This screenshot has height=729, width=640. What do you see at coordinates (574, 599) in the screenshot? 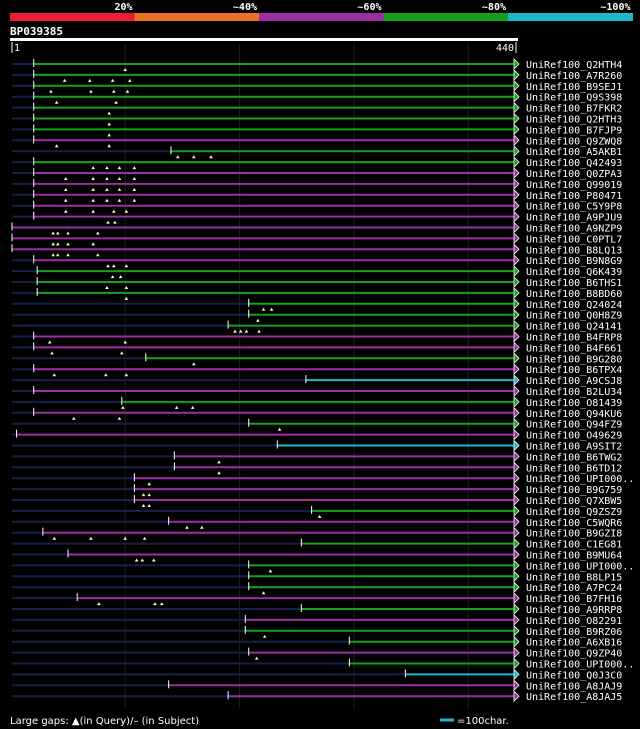
I see `hit-label: UniRef100_B7FH16` at bounding box center [574, 599].